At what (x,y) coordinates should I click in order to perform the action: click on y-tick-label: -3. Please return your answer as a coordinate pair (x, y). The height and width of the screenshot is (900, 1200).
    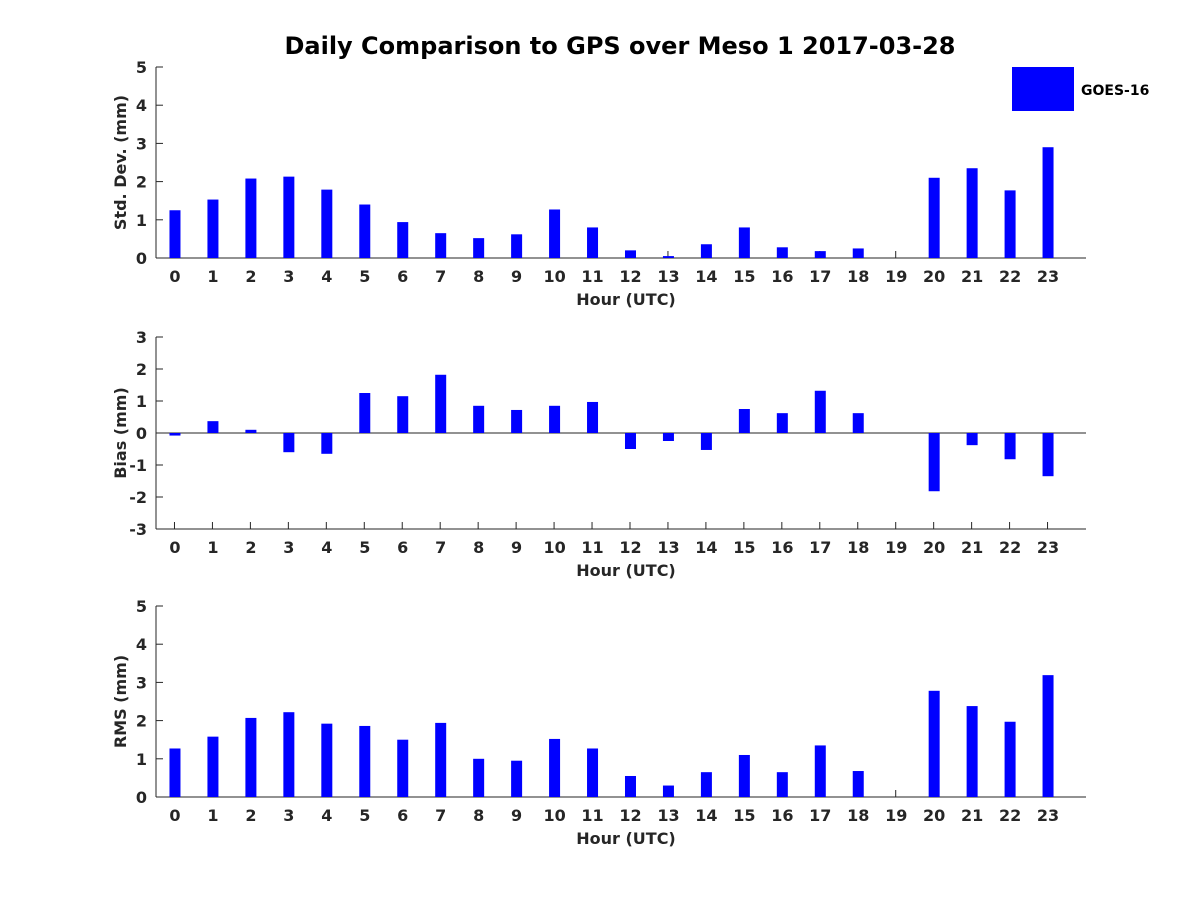
    Looking at the image, I should click on (138, 529).